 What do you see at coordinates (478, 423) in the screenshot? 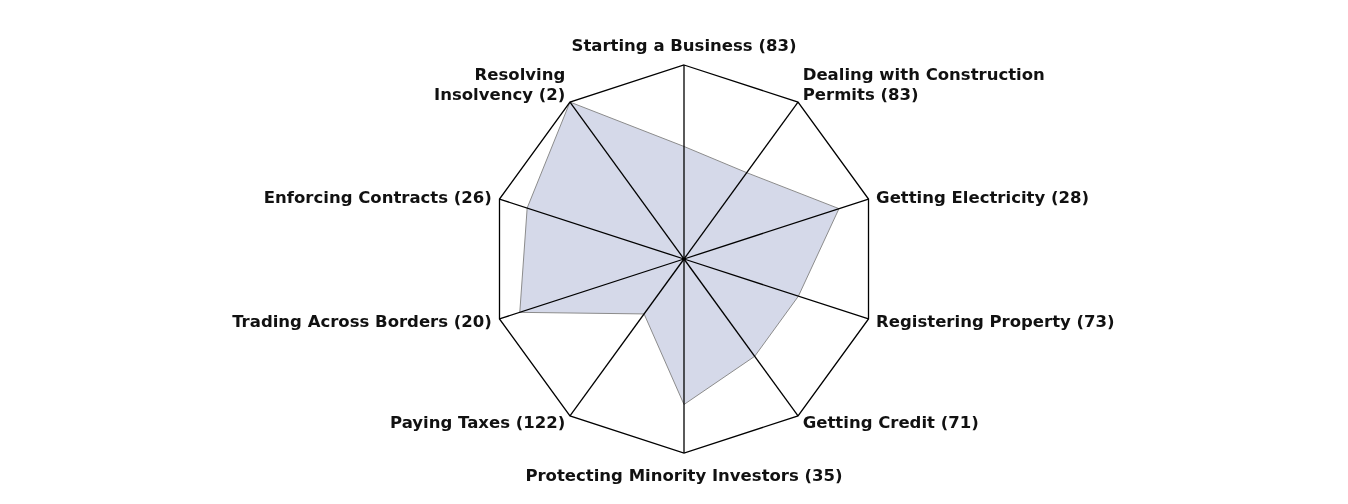
I see `spoke-label: Paying Taxes (122)` at bounding box center [478, 423].